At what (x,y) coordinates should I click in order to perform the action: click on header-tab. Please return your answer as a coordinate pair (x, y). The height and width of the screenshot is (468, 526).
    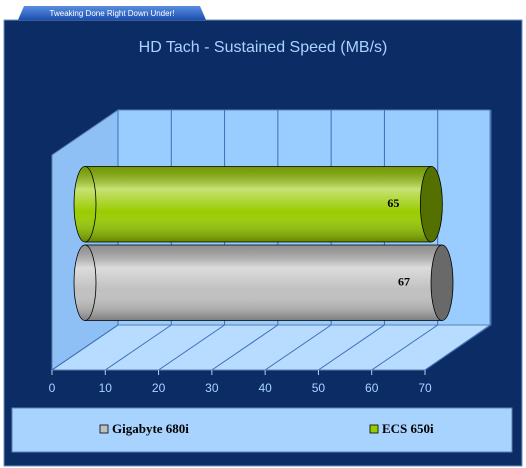
    Looking at the image, I should click on (112, 13).